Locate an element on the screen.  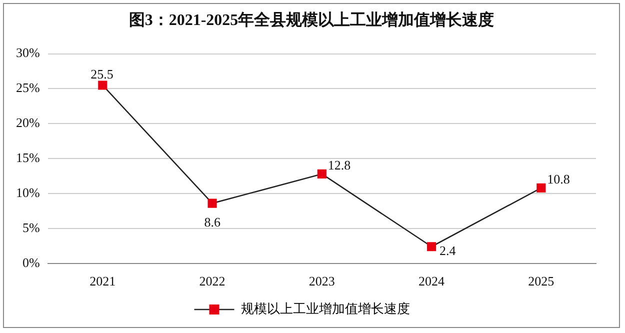
y-tick-label: 10% is located at coordinates (28, 192).